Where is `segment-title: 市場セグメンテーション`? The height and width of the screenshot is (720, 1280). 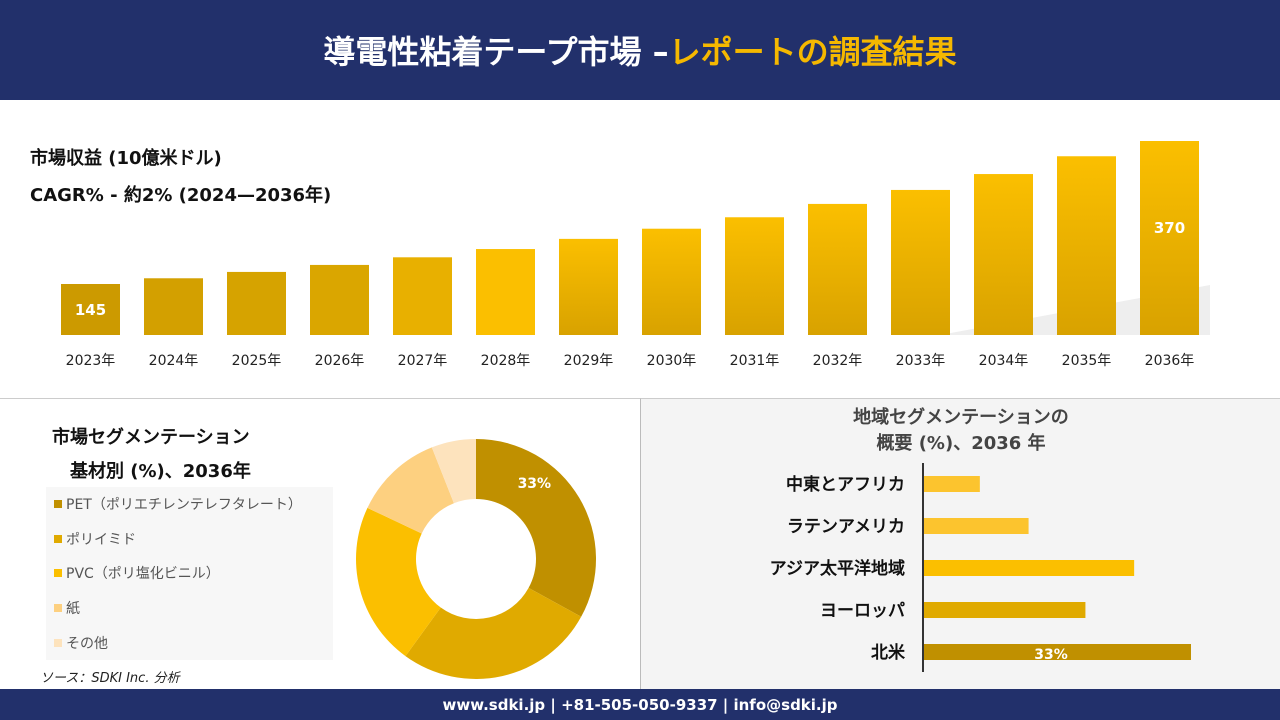
segment-title: 市場セグメンテーション is located at coordinates (151, 437).